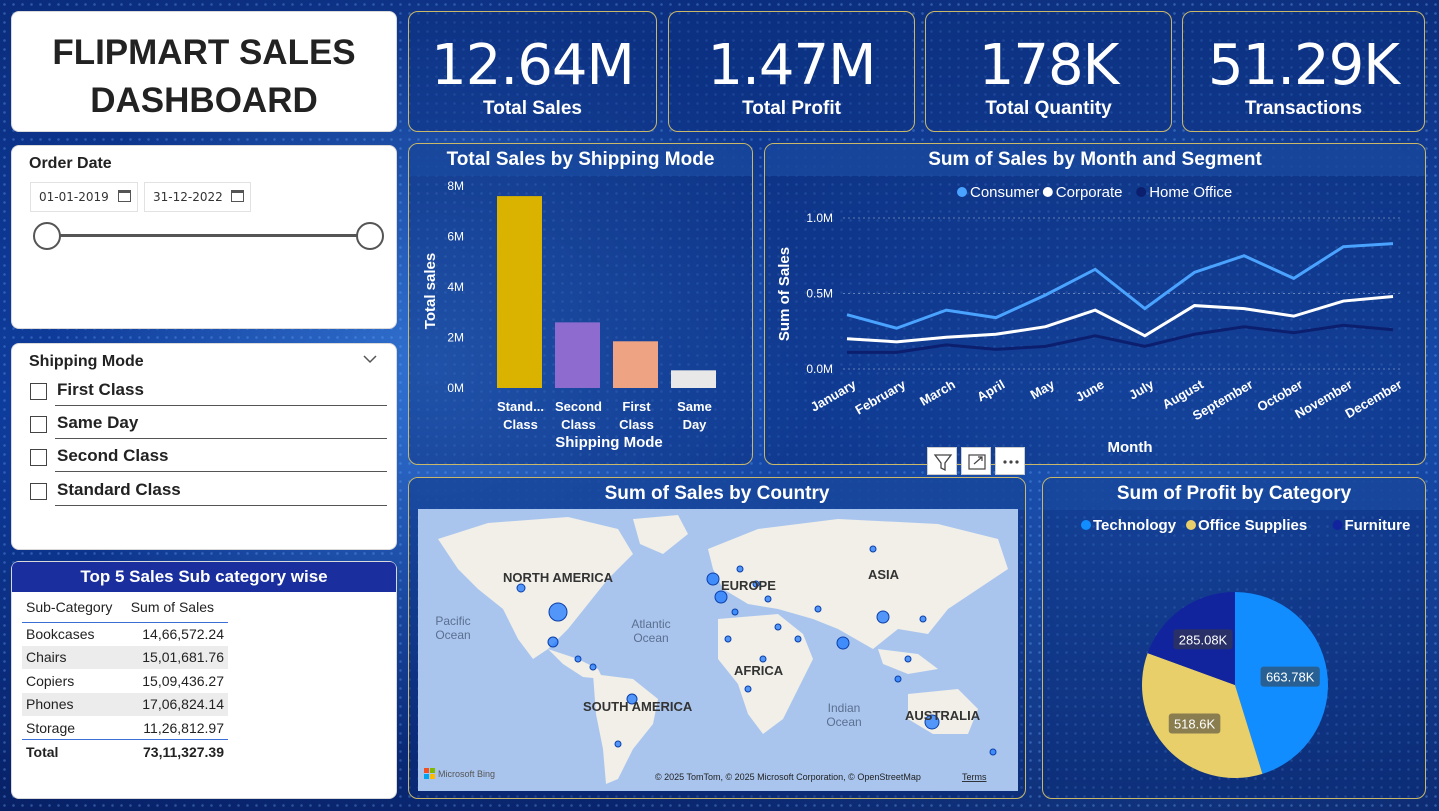 This screenshot has height=811, width=1439. I want to click on bar, so click(693, 379).